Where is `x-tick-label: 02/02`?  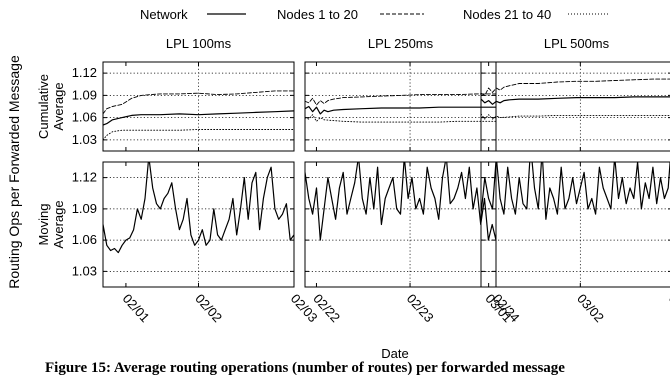
x-tick-label: 02/02 is located at coordinates (208, 308).